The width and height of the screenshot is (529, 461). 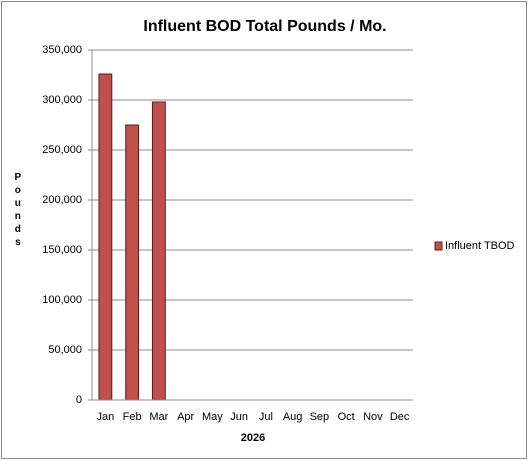 What do you see at coordinates (79, 400) in the screenshot?
I see `y-tick-label: 0` at bounding box center [79, 400].